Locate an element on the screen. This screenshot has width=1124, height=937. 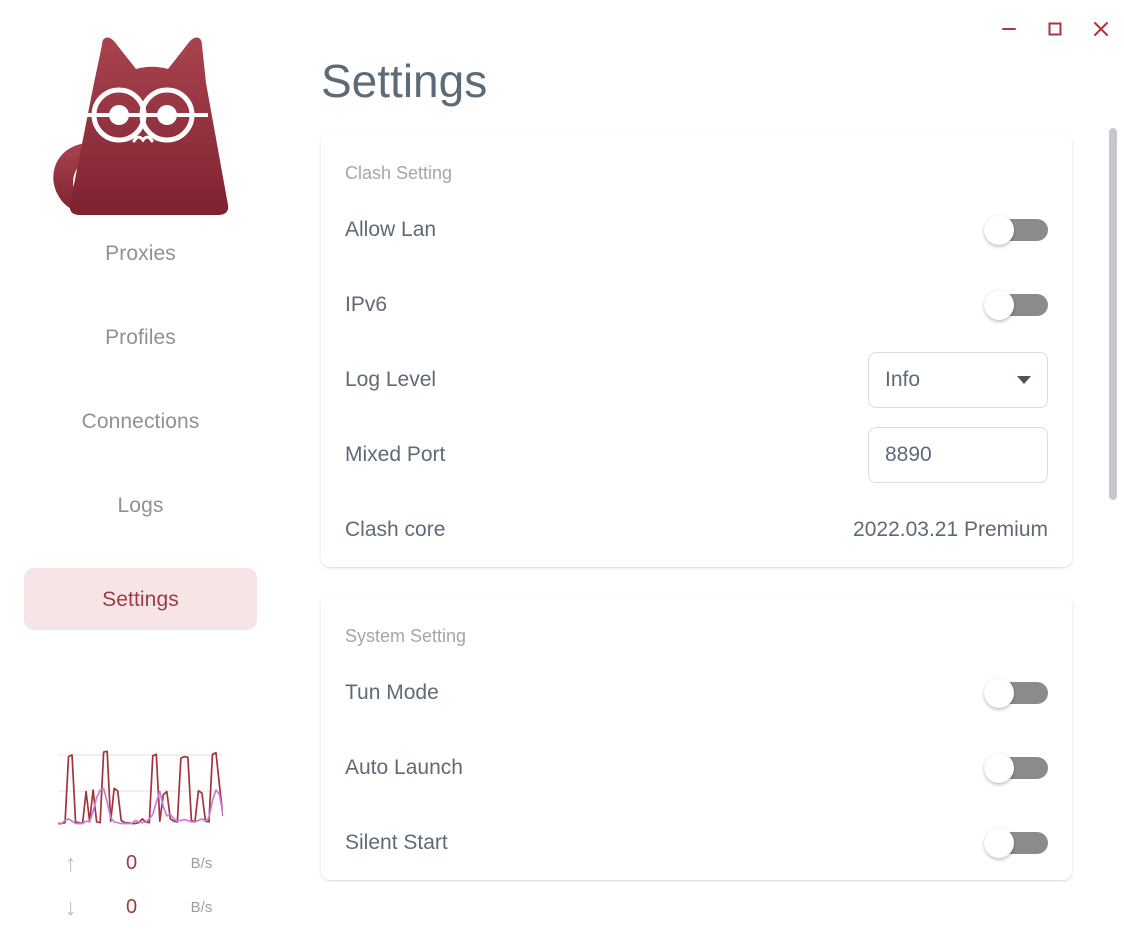
setting-row-allow-lan: Allow Lan is located at coordinates (696, 229).